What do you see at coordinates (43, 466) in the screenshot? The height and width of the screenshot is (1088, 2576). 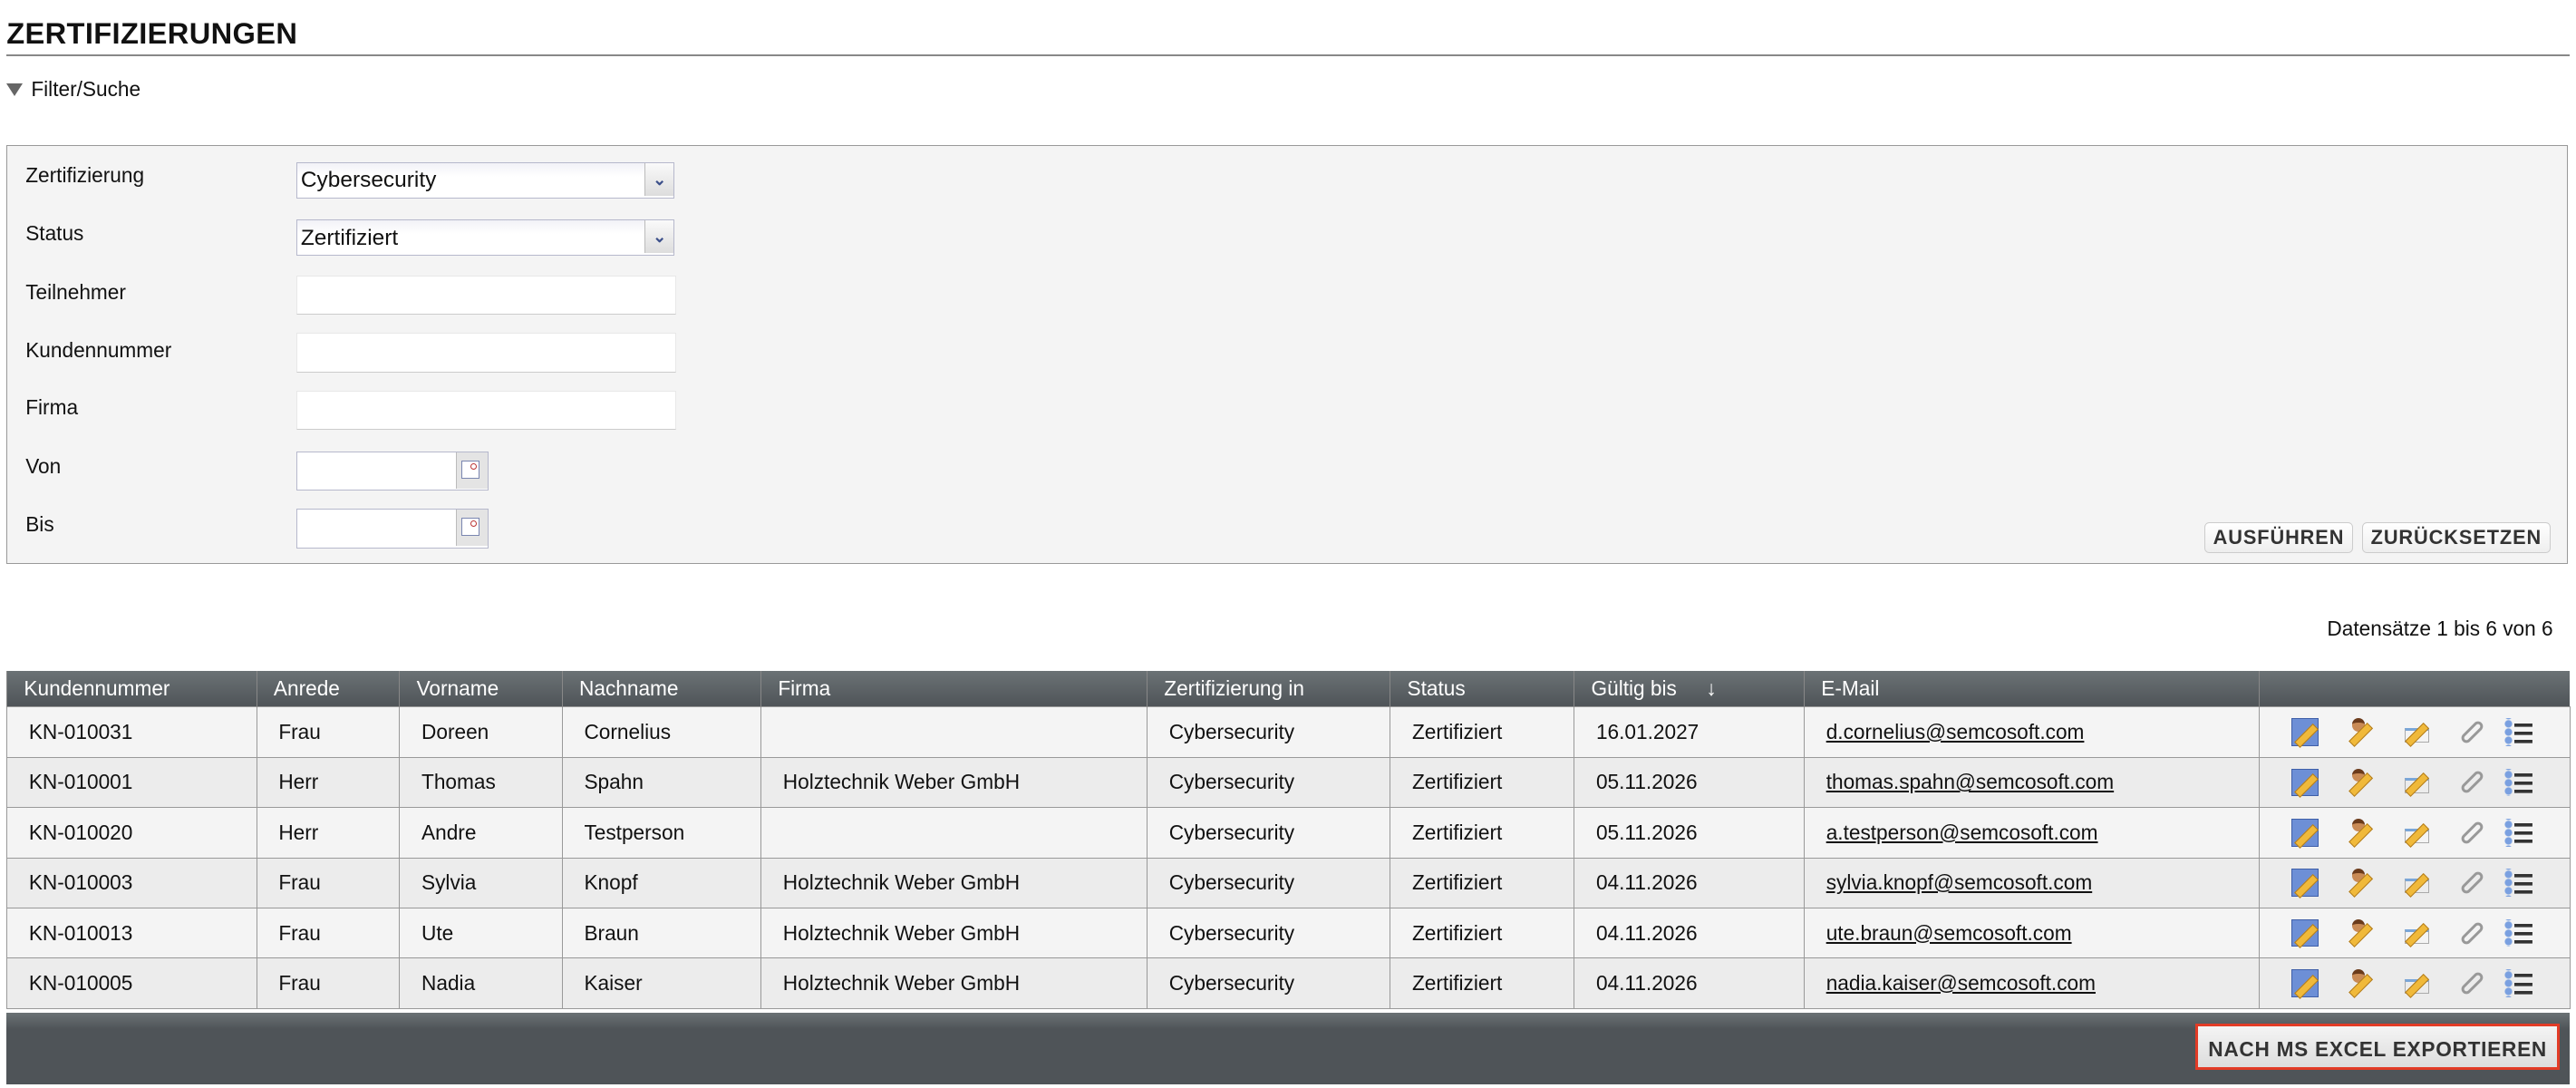 I see `von-label: Von` at bounding box center [43, 466].